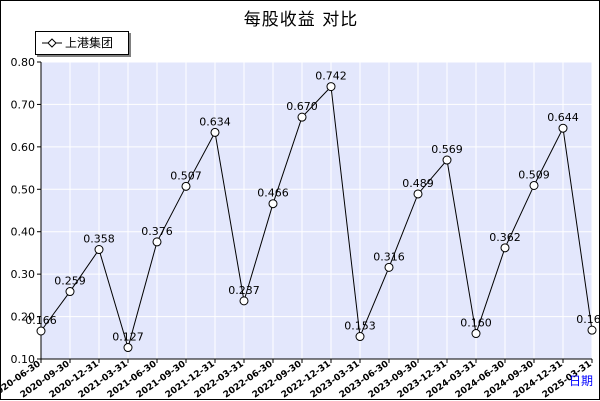  What do you see at coordinates (588, 319) in the screenshot?
I see `data-label: 0.168` at bounding box center [588, 319].